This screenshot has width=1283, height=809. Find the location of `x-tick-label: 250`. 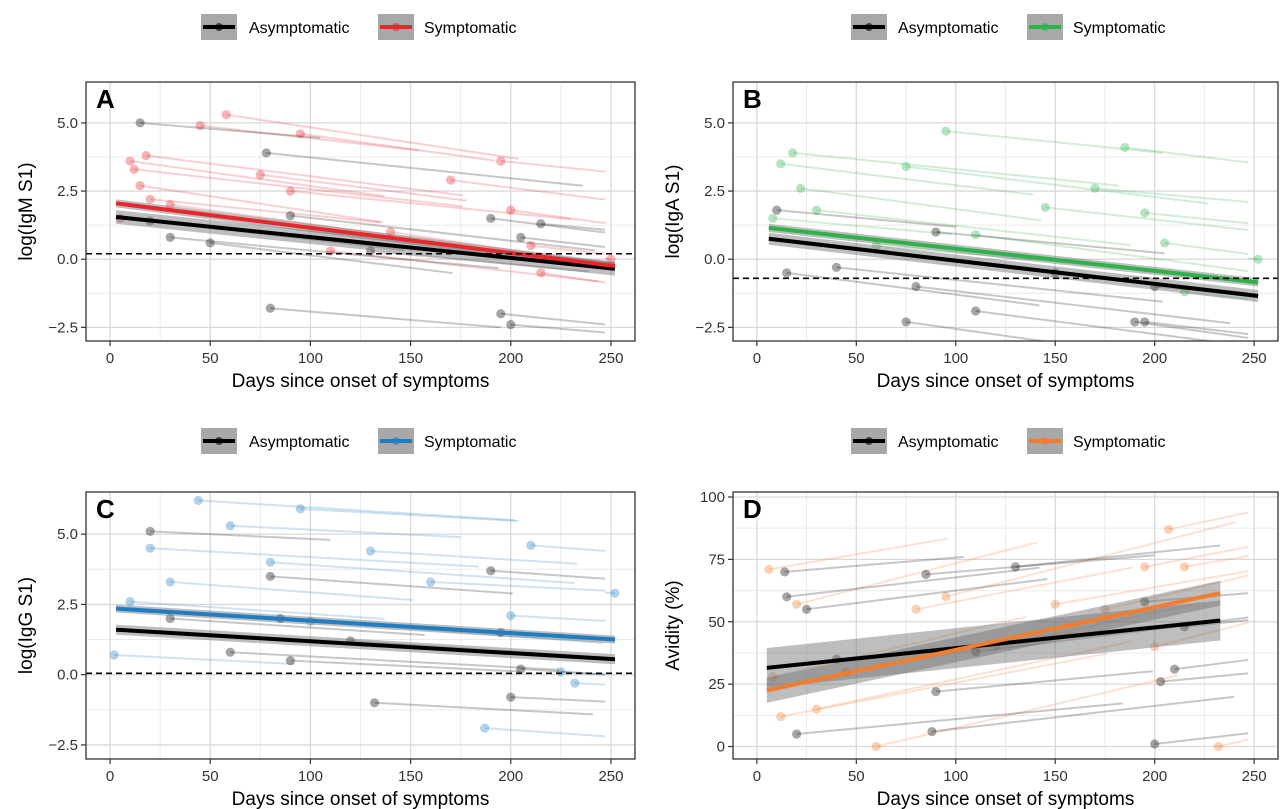

x-tick-label: 250 is located at coordinates (1254, 776).